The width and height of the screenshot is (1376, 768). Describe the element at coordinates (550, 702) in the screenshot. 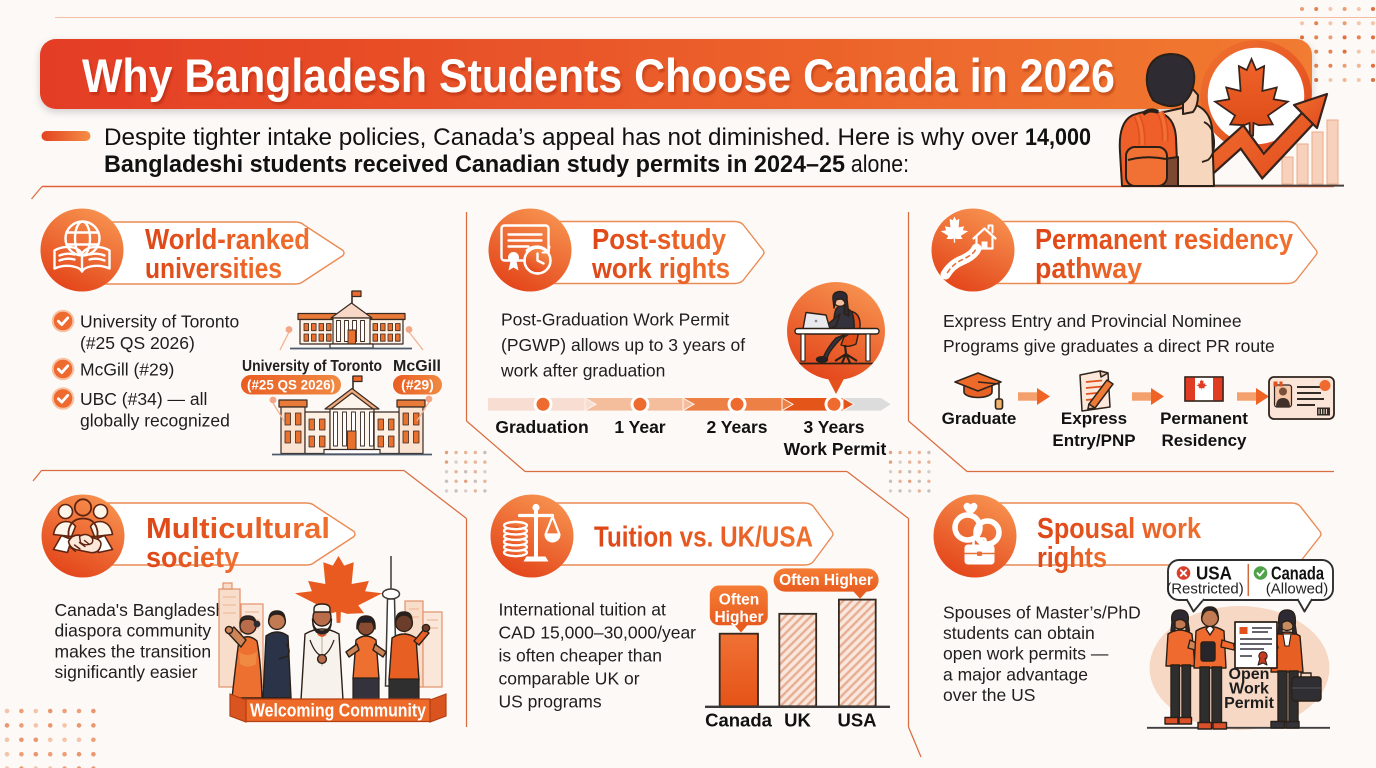

I see `svg-text: US programs` at that location.